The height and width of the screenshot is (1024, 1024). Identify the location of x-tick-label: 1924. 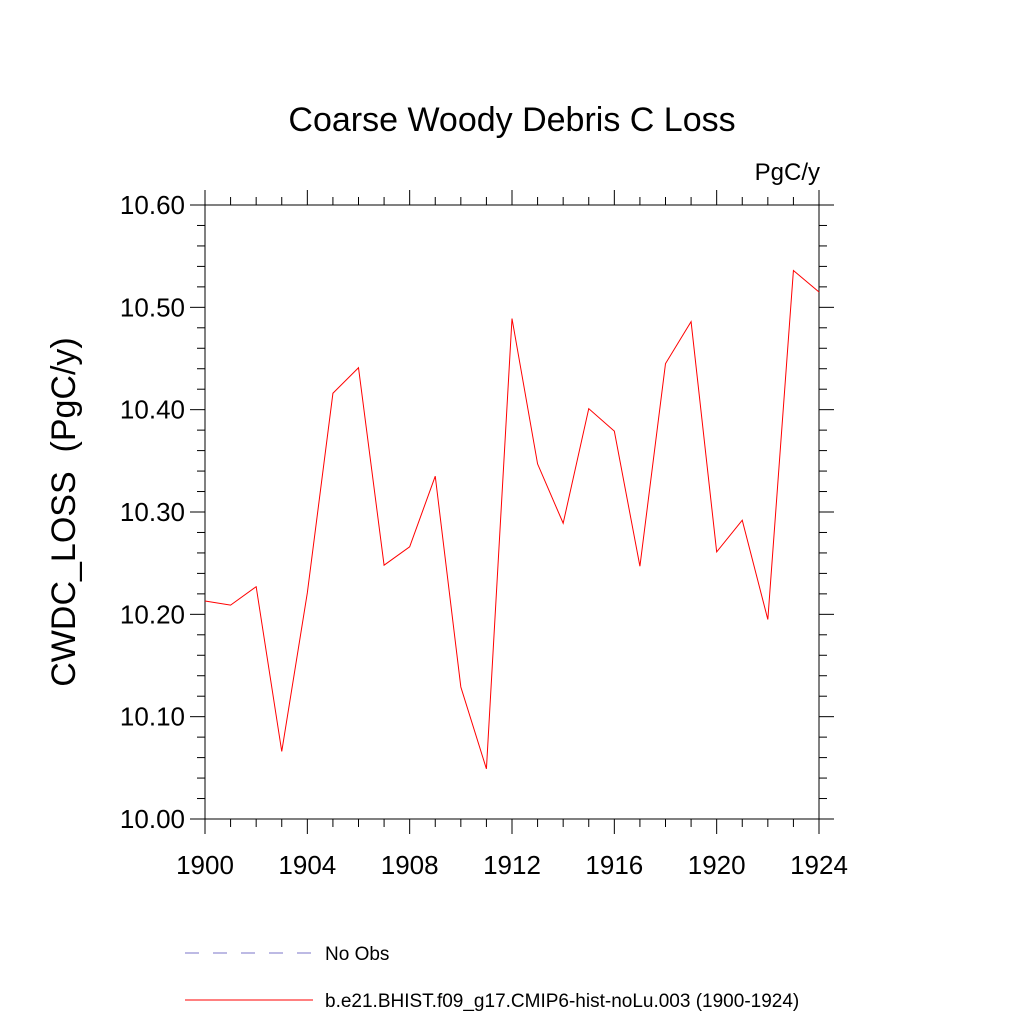
(819, 865).